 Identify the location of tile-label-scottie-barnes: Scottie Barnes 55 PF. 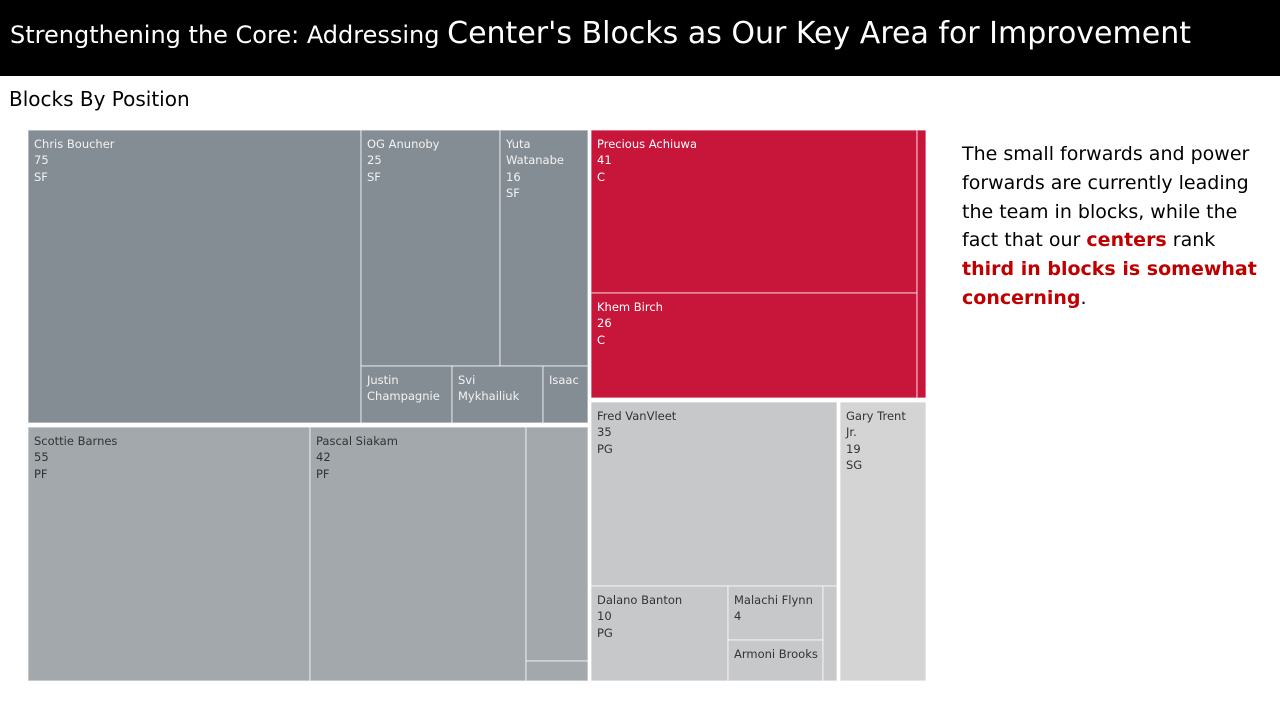
(75, 457).